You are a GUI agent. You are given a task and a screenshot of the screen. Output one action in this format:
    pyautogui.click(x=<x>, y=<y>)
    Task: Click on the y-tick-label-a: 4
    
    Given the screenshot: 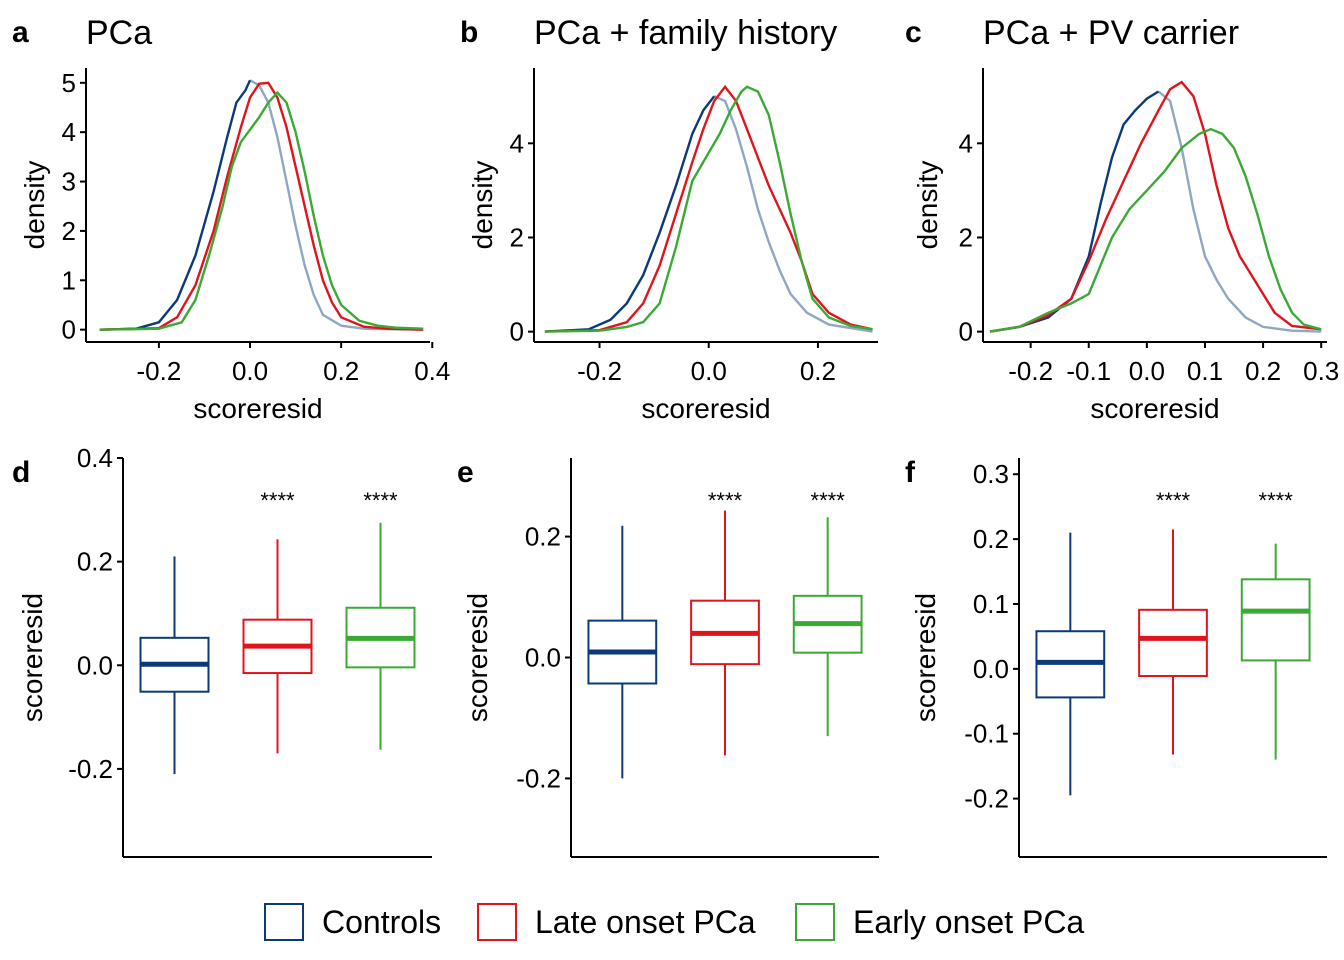 What is the action you would take?
    pyautogui.click(x=69, y=132)
    